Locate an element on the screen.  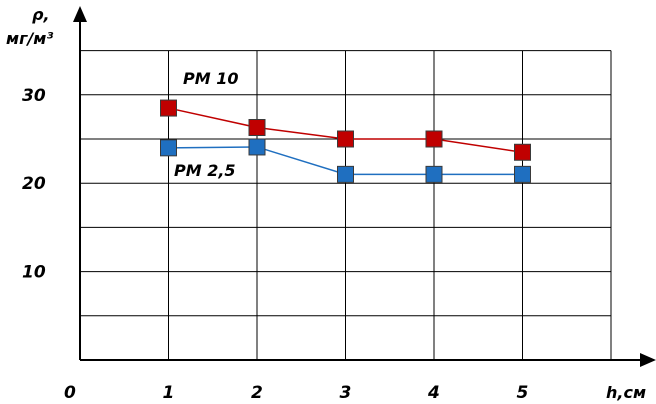
x-tick-label: 3 is located at coordinates (346, 393).